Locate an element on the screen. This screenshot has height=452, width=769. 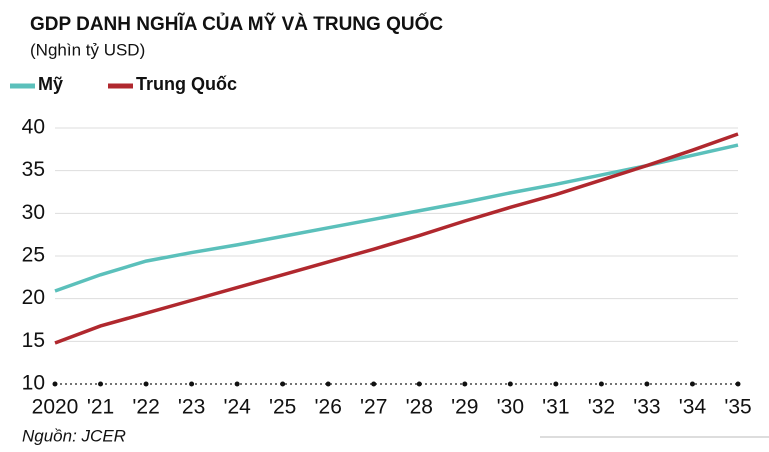
chart-title: GDP DANH NGHĨA CỦA MỸ VÀ TRUNG QUỐC is located at coordinates (236, 24).